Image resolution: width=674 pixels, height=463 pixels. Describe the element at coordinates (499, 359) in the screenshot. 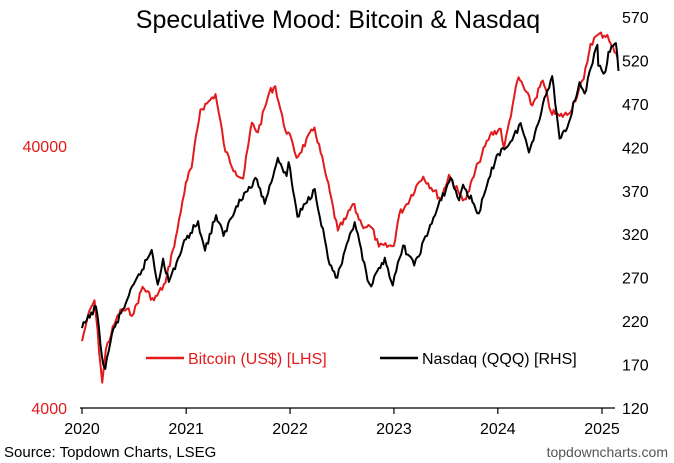

I see `legend-label-nasdaq: Nasdaq (QQQ) [RHS]` at that location.